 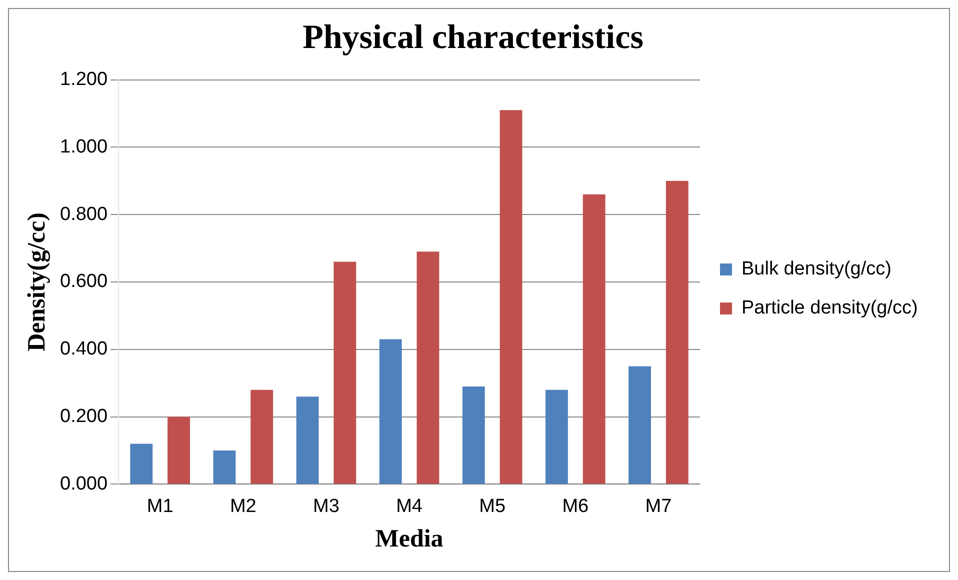 I want to click on x-tick-label: M5, so click(x=492, y=506).